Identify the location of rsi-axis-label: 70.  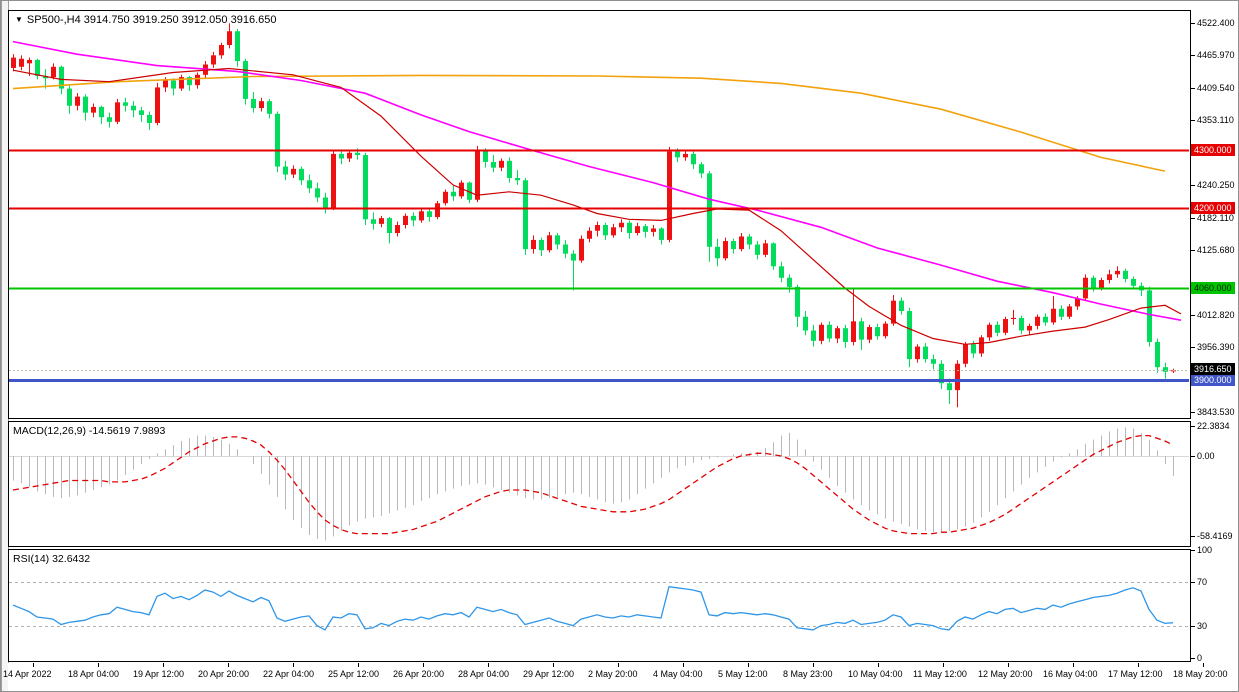
(1199, 582).